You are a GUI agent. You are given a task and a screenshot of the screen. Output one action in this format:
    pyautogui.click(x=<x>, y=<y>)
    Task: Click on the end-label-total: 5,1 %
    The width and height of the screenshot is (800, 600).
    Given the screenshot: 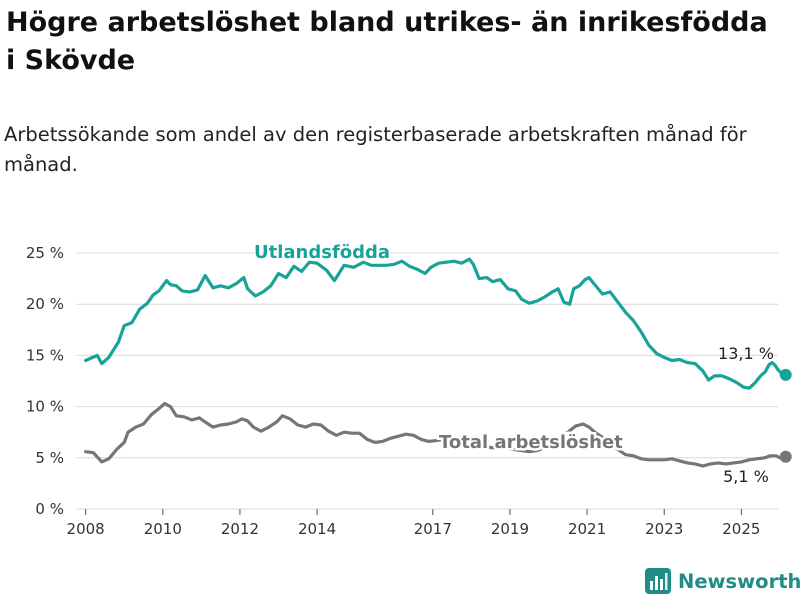 What is the action you would take?
    pyautogui.click(x=746, y=476)
    